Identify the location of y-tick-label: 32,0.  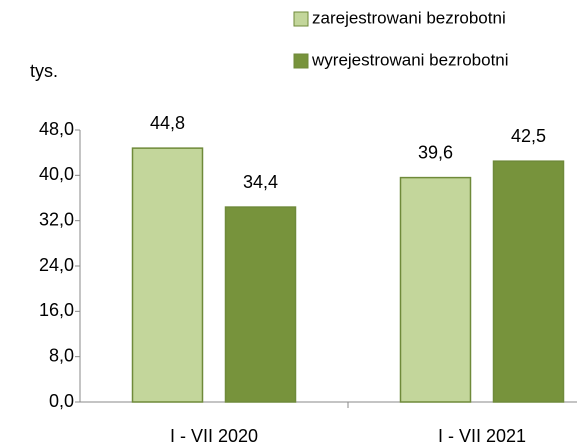
(56, 219).